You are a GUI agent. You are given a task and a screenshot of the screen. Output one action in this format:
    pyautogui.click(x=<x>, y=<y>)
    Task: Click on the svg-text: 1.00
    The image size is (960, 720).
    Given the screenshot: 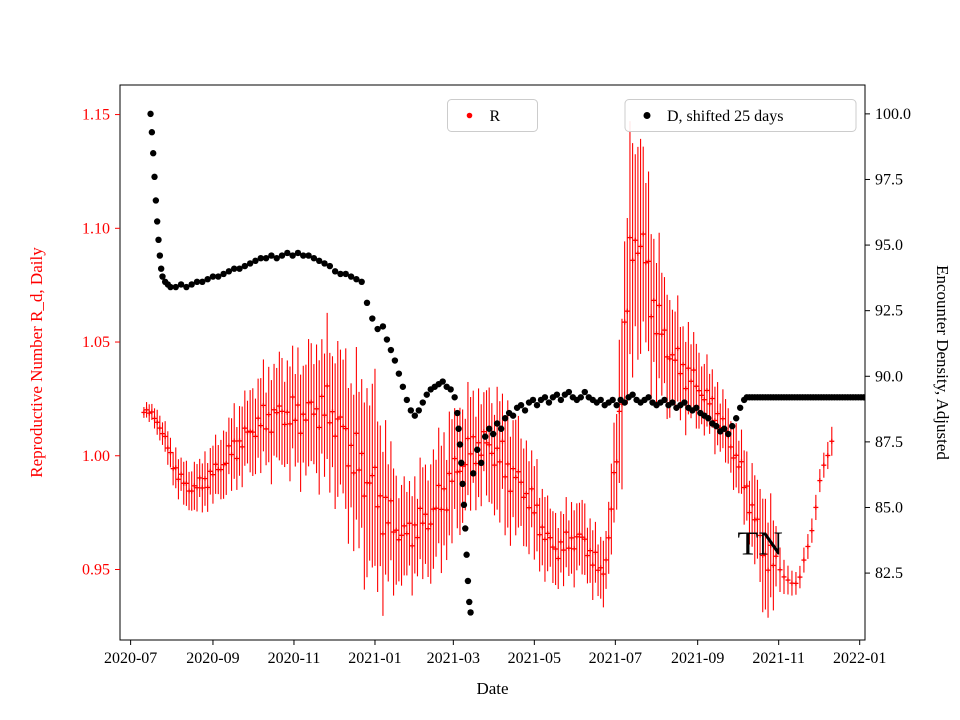 What is the action you would take?
    pyautogui.click(x=96, y=456)
    